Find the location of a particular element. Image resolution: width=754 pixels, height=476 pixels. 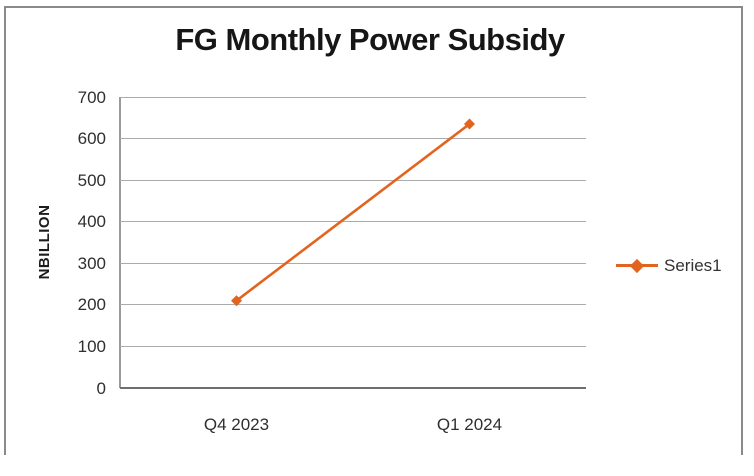

legend: Series1 is located at coordinates (669, 265).